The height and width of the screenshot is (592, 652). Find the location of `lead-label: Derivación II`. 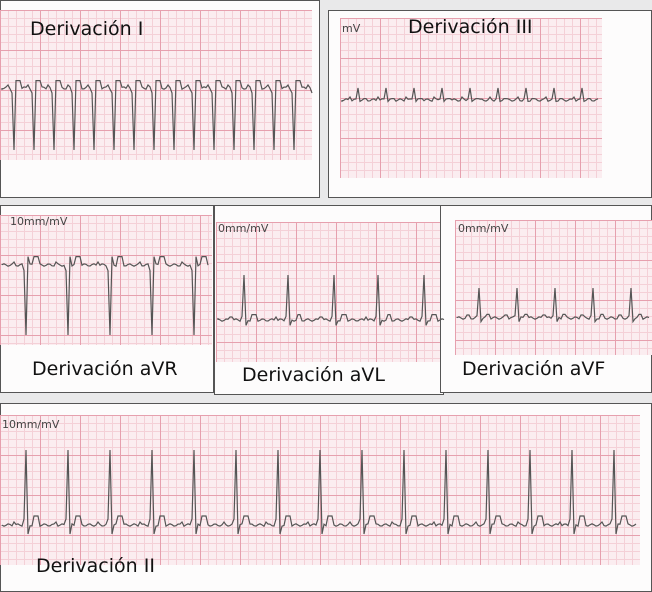

lead-label: Derivación II is located at coordinates (95, 566).